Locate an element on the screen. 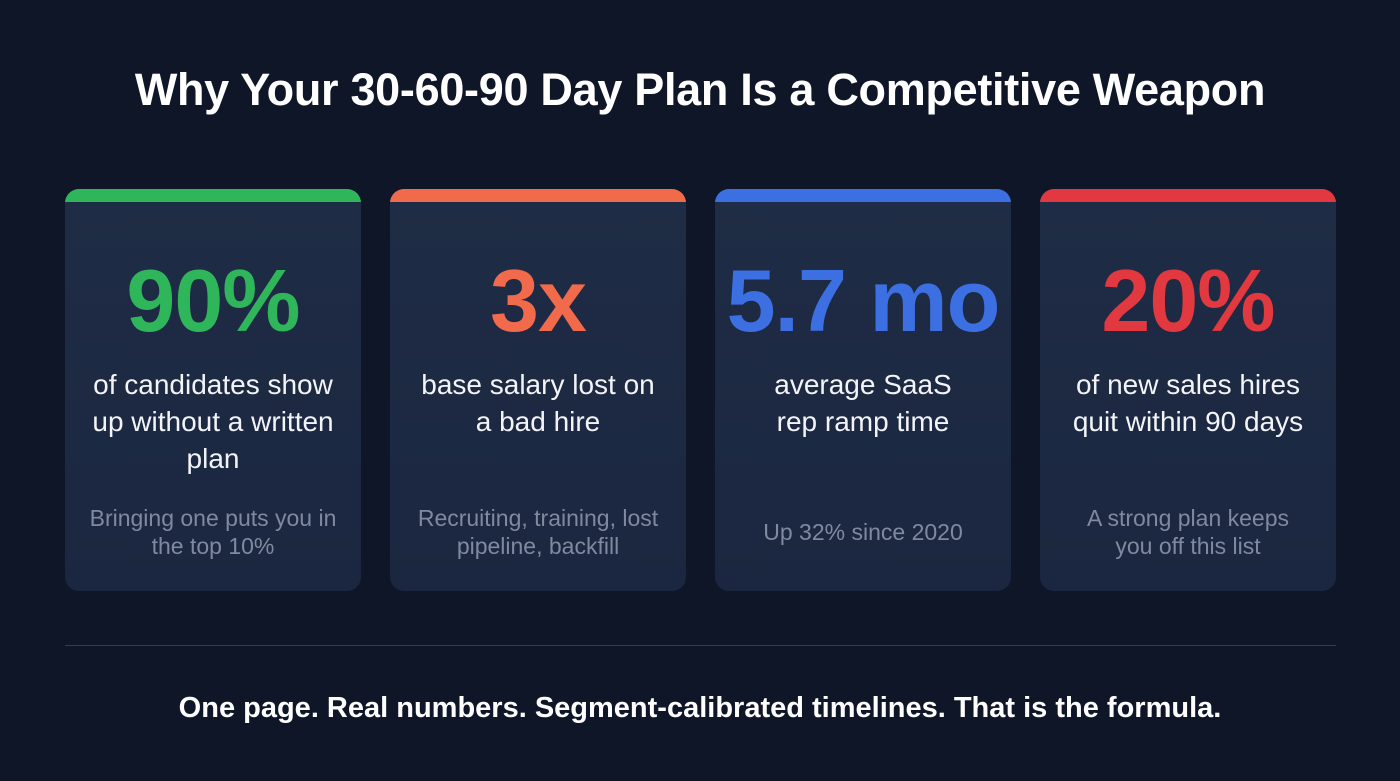  divider is located at coordinates (700, 645).